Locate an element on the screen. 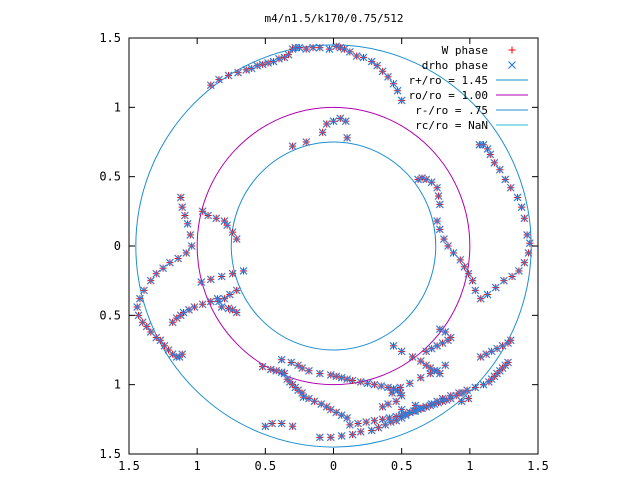 This screenshot has width=640, height=480. legend-entry-3: ro/ro = 1.00 is located at coordinates (468, 95).